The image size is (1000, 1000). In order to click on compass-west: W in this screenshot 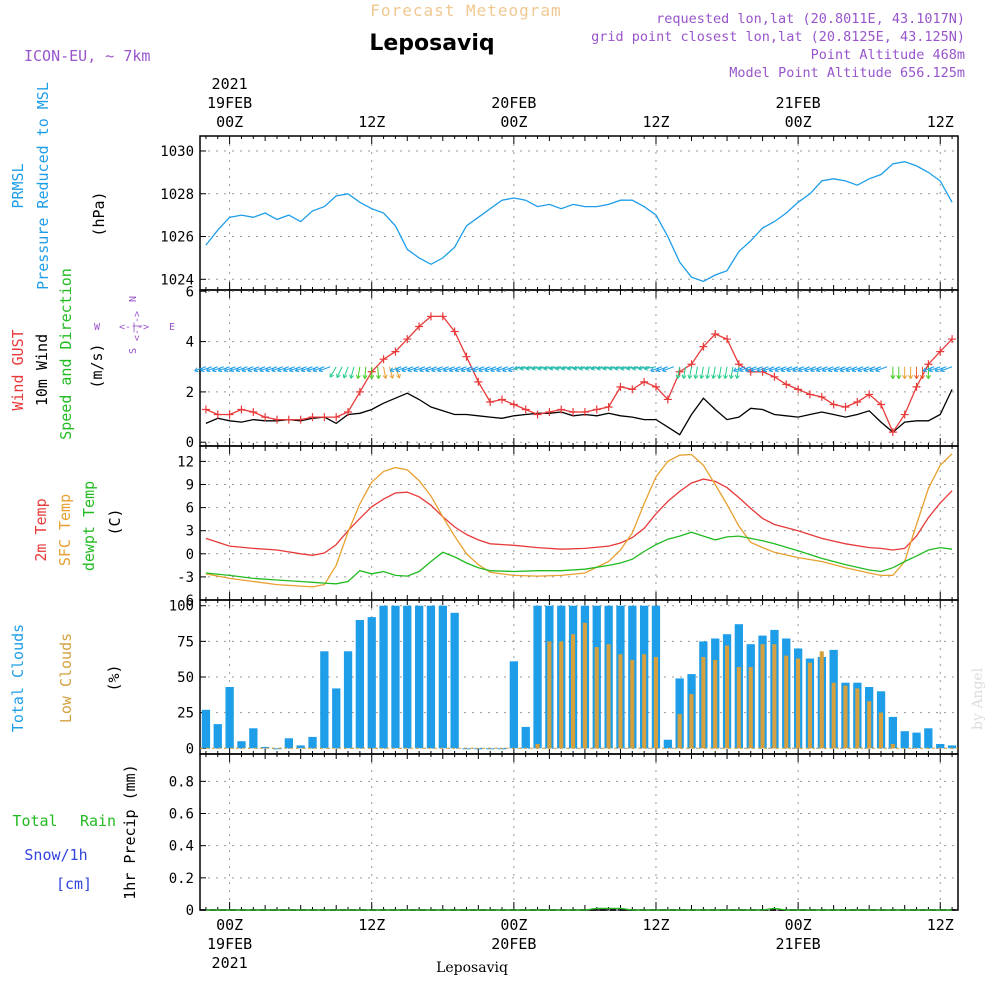, I will do `click(97, 327)`.